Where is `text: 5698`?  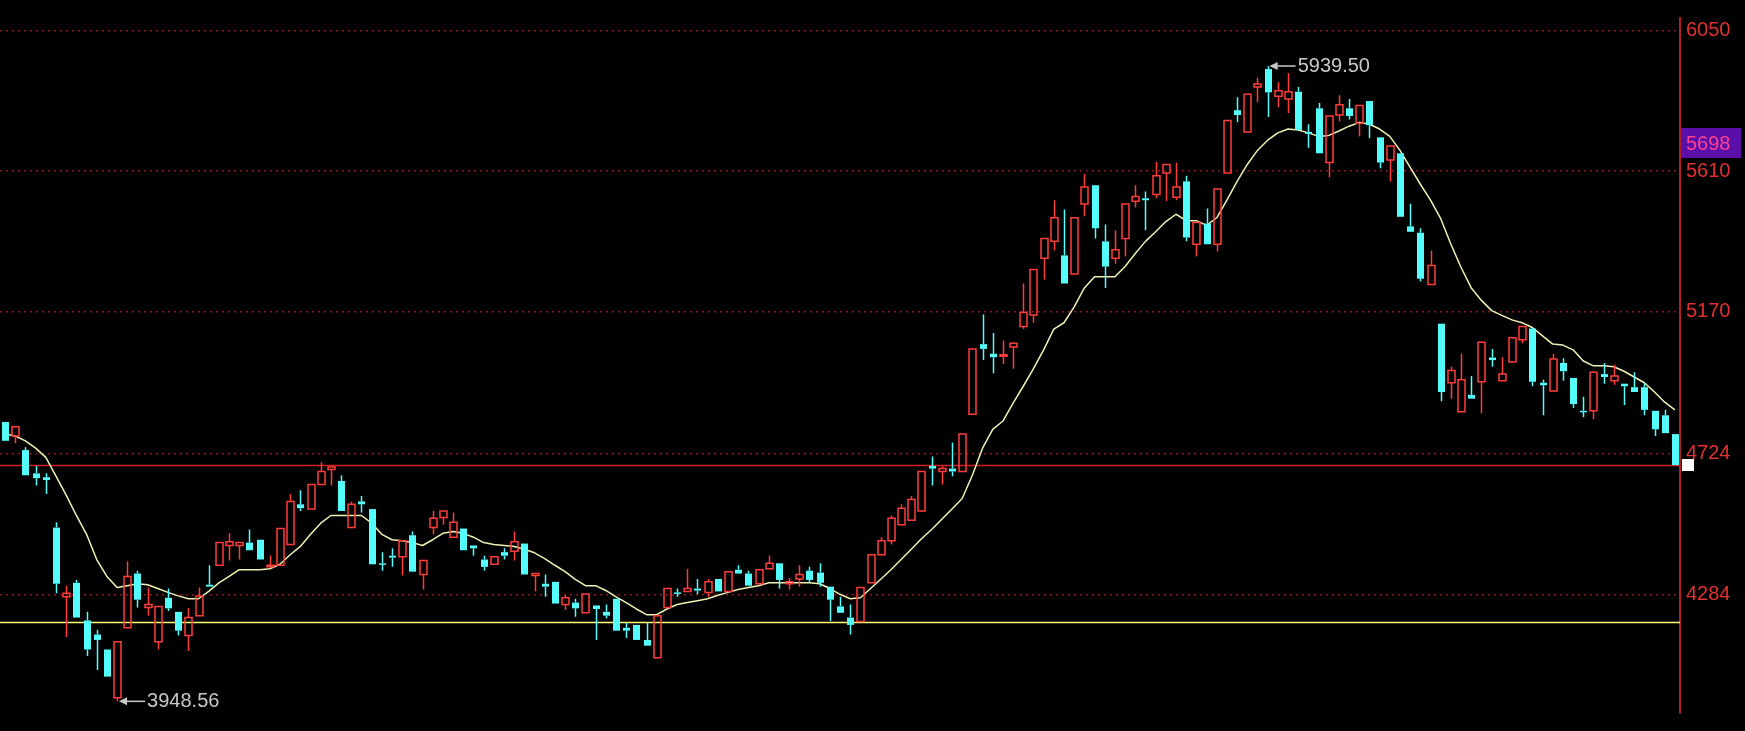
text: 5698 is located at coordinates (1708, 142).